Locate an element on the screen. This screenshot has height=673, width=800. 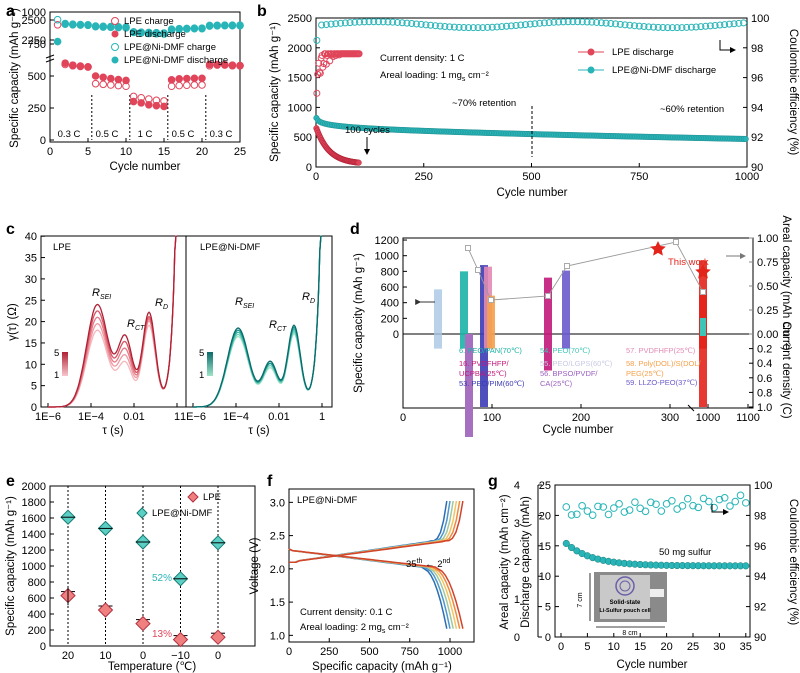
seal-logo-inner is located at coordinates (625, 586).